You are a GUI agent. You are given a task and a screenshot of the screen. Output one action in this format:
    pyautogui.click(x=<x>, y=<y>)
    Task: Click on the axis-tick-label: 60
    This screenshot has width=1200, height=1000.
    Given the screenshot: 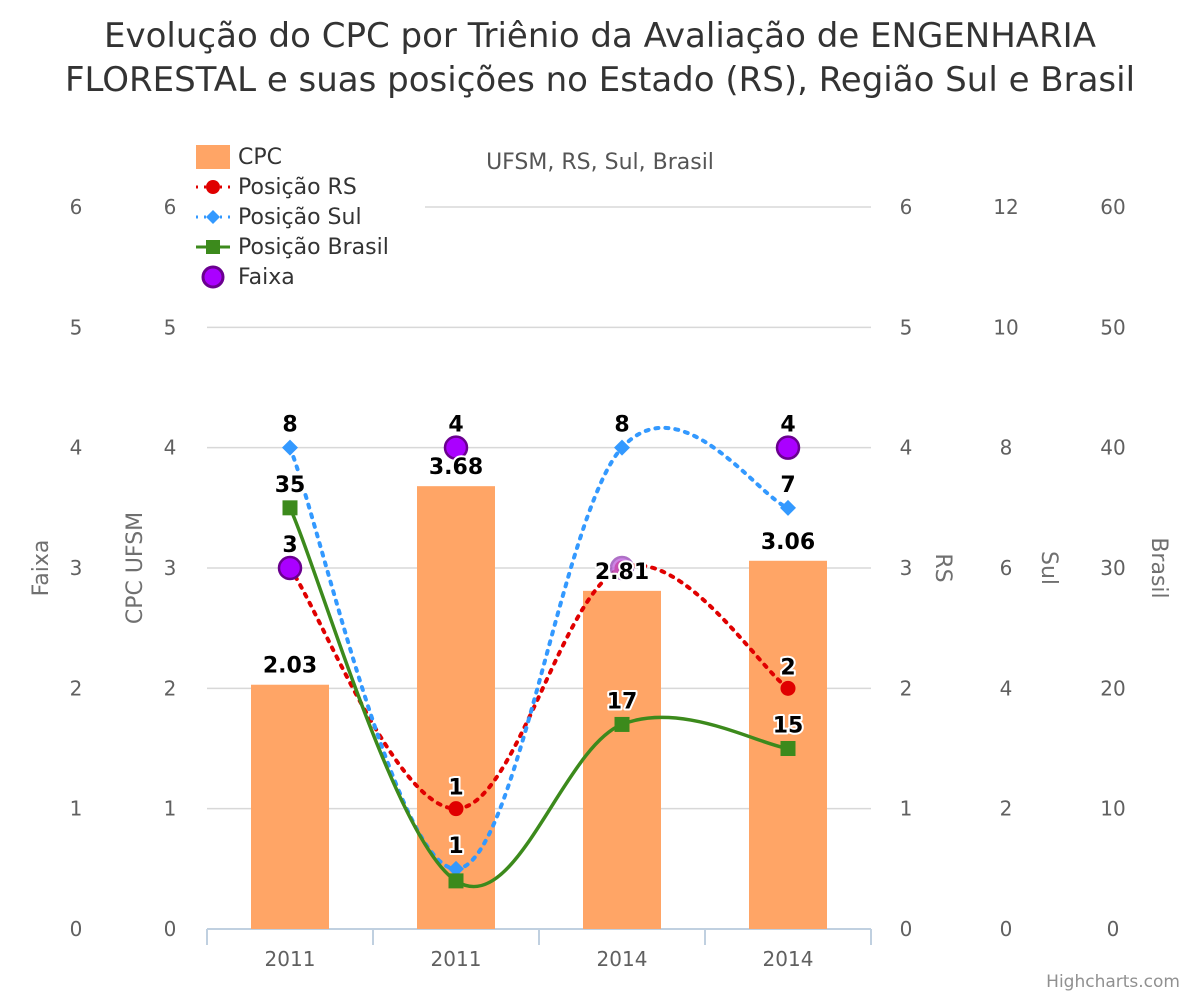 What is the action you would take?
    pyautogui.click(x=1112, y=207)
    